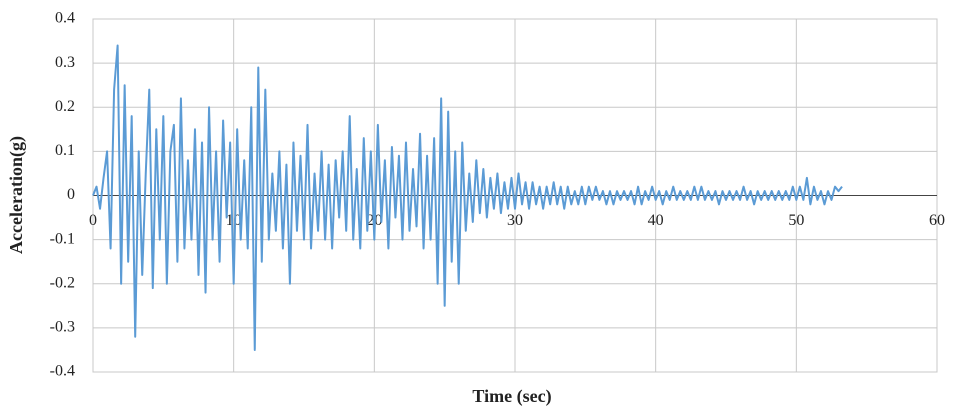 The image size is (954, 413). What do you see at coordinates (515, 220) in the screenshot?
I see `x-tick-label: 30` at bounding box center [515, 220].